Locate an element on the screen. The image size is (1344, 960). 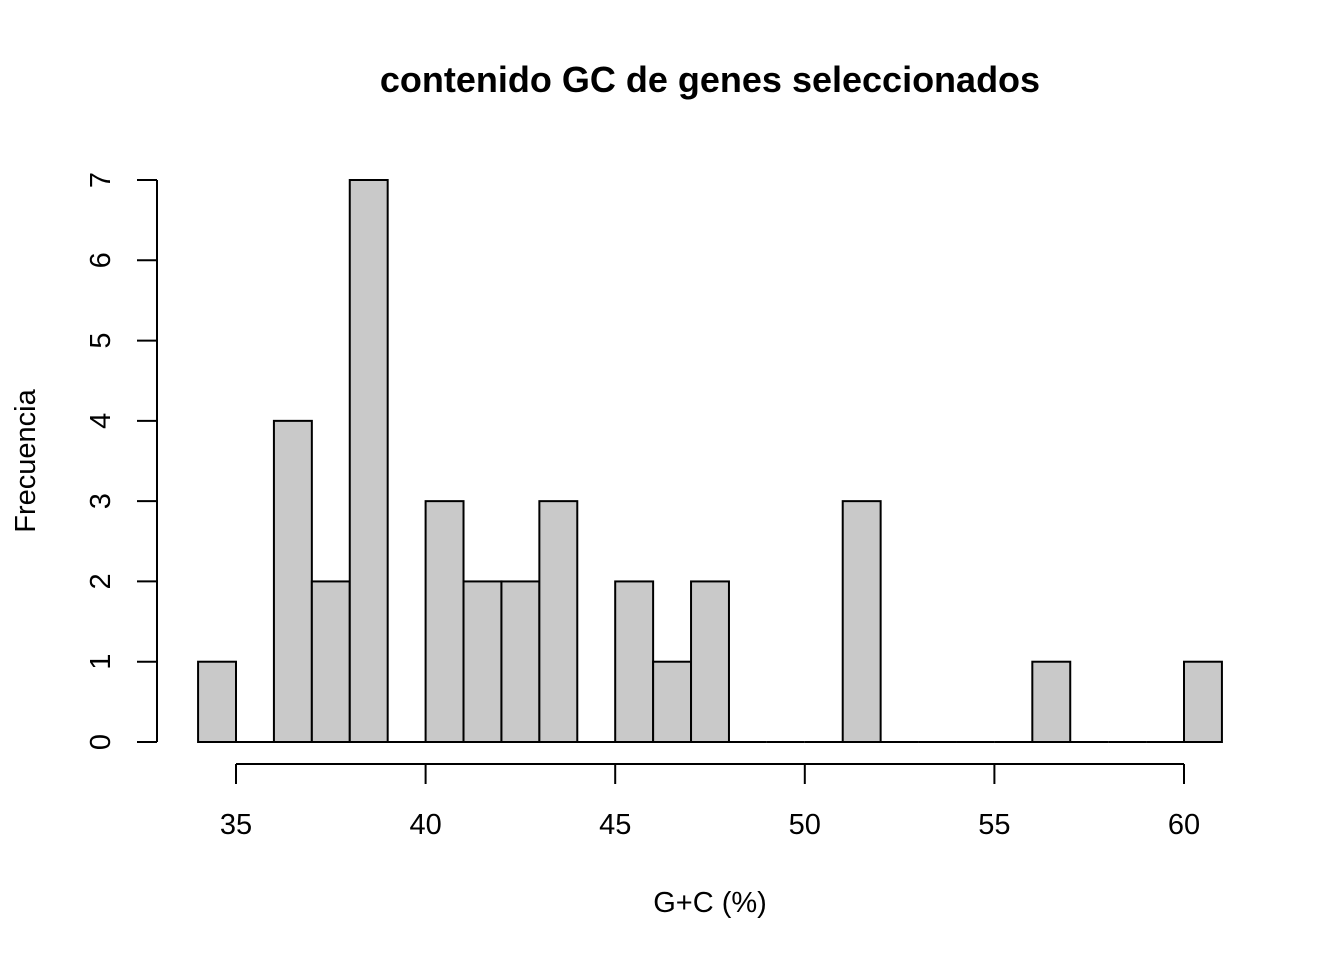
y-tick-label: 0 is located at coordinates (101, 742).